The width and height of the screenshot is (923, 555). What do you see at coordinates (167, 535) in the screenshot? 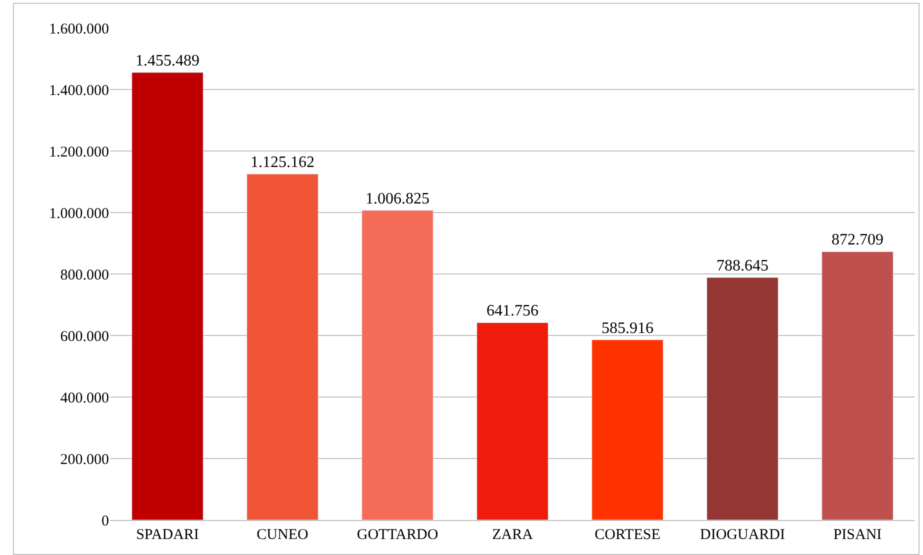
I see `x-tick-label: SPADARI` at bounding box center [167, 535].